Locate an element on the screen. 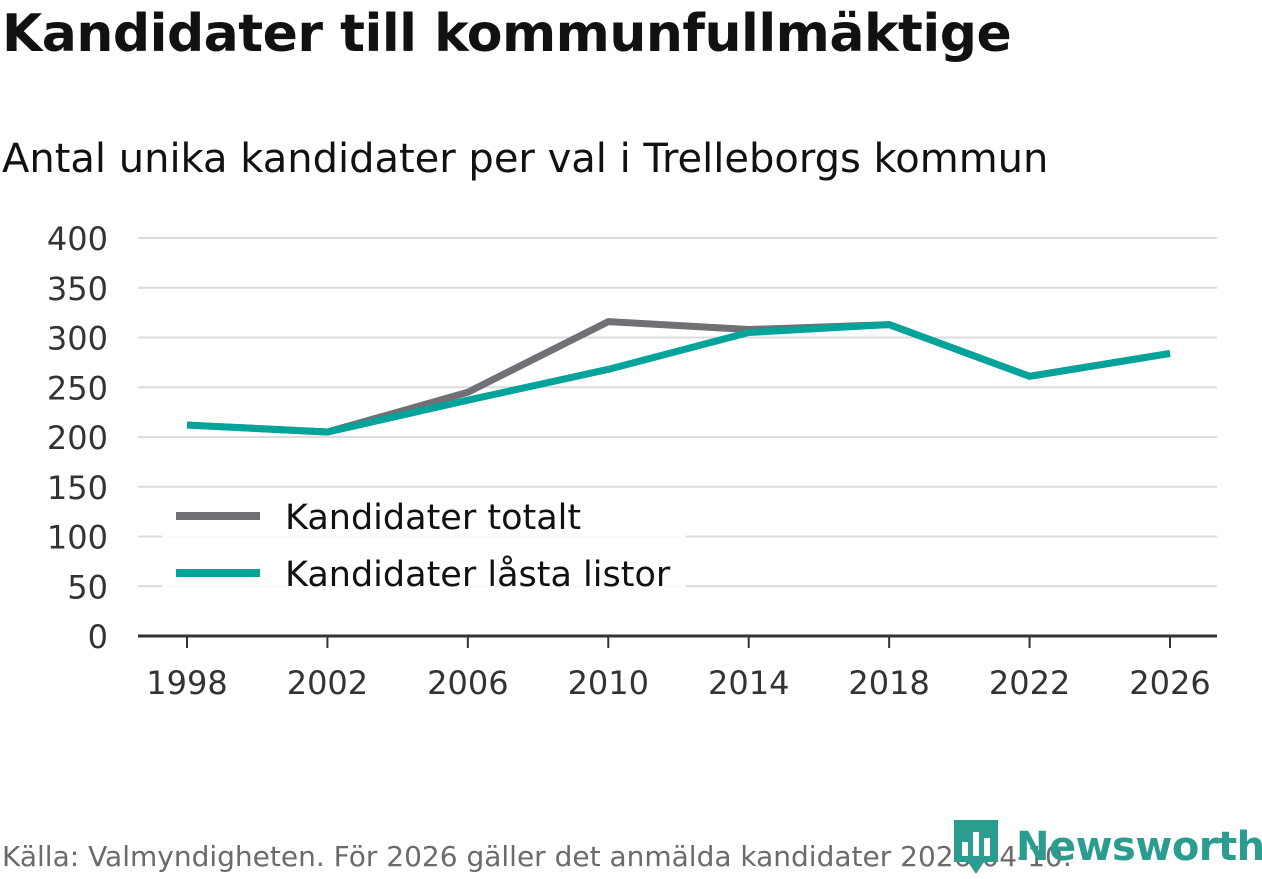  series-line-locked is located at coordinates (678, 378).